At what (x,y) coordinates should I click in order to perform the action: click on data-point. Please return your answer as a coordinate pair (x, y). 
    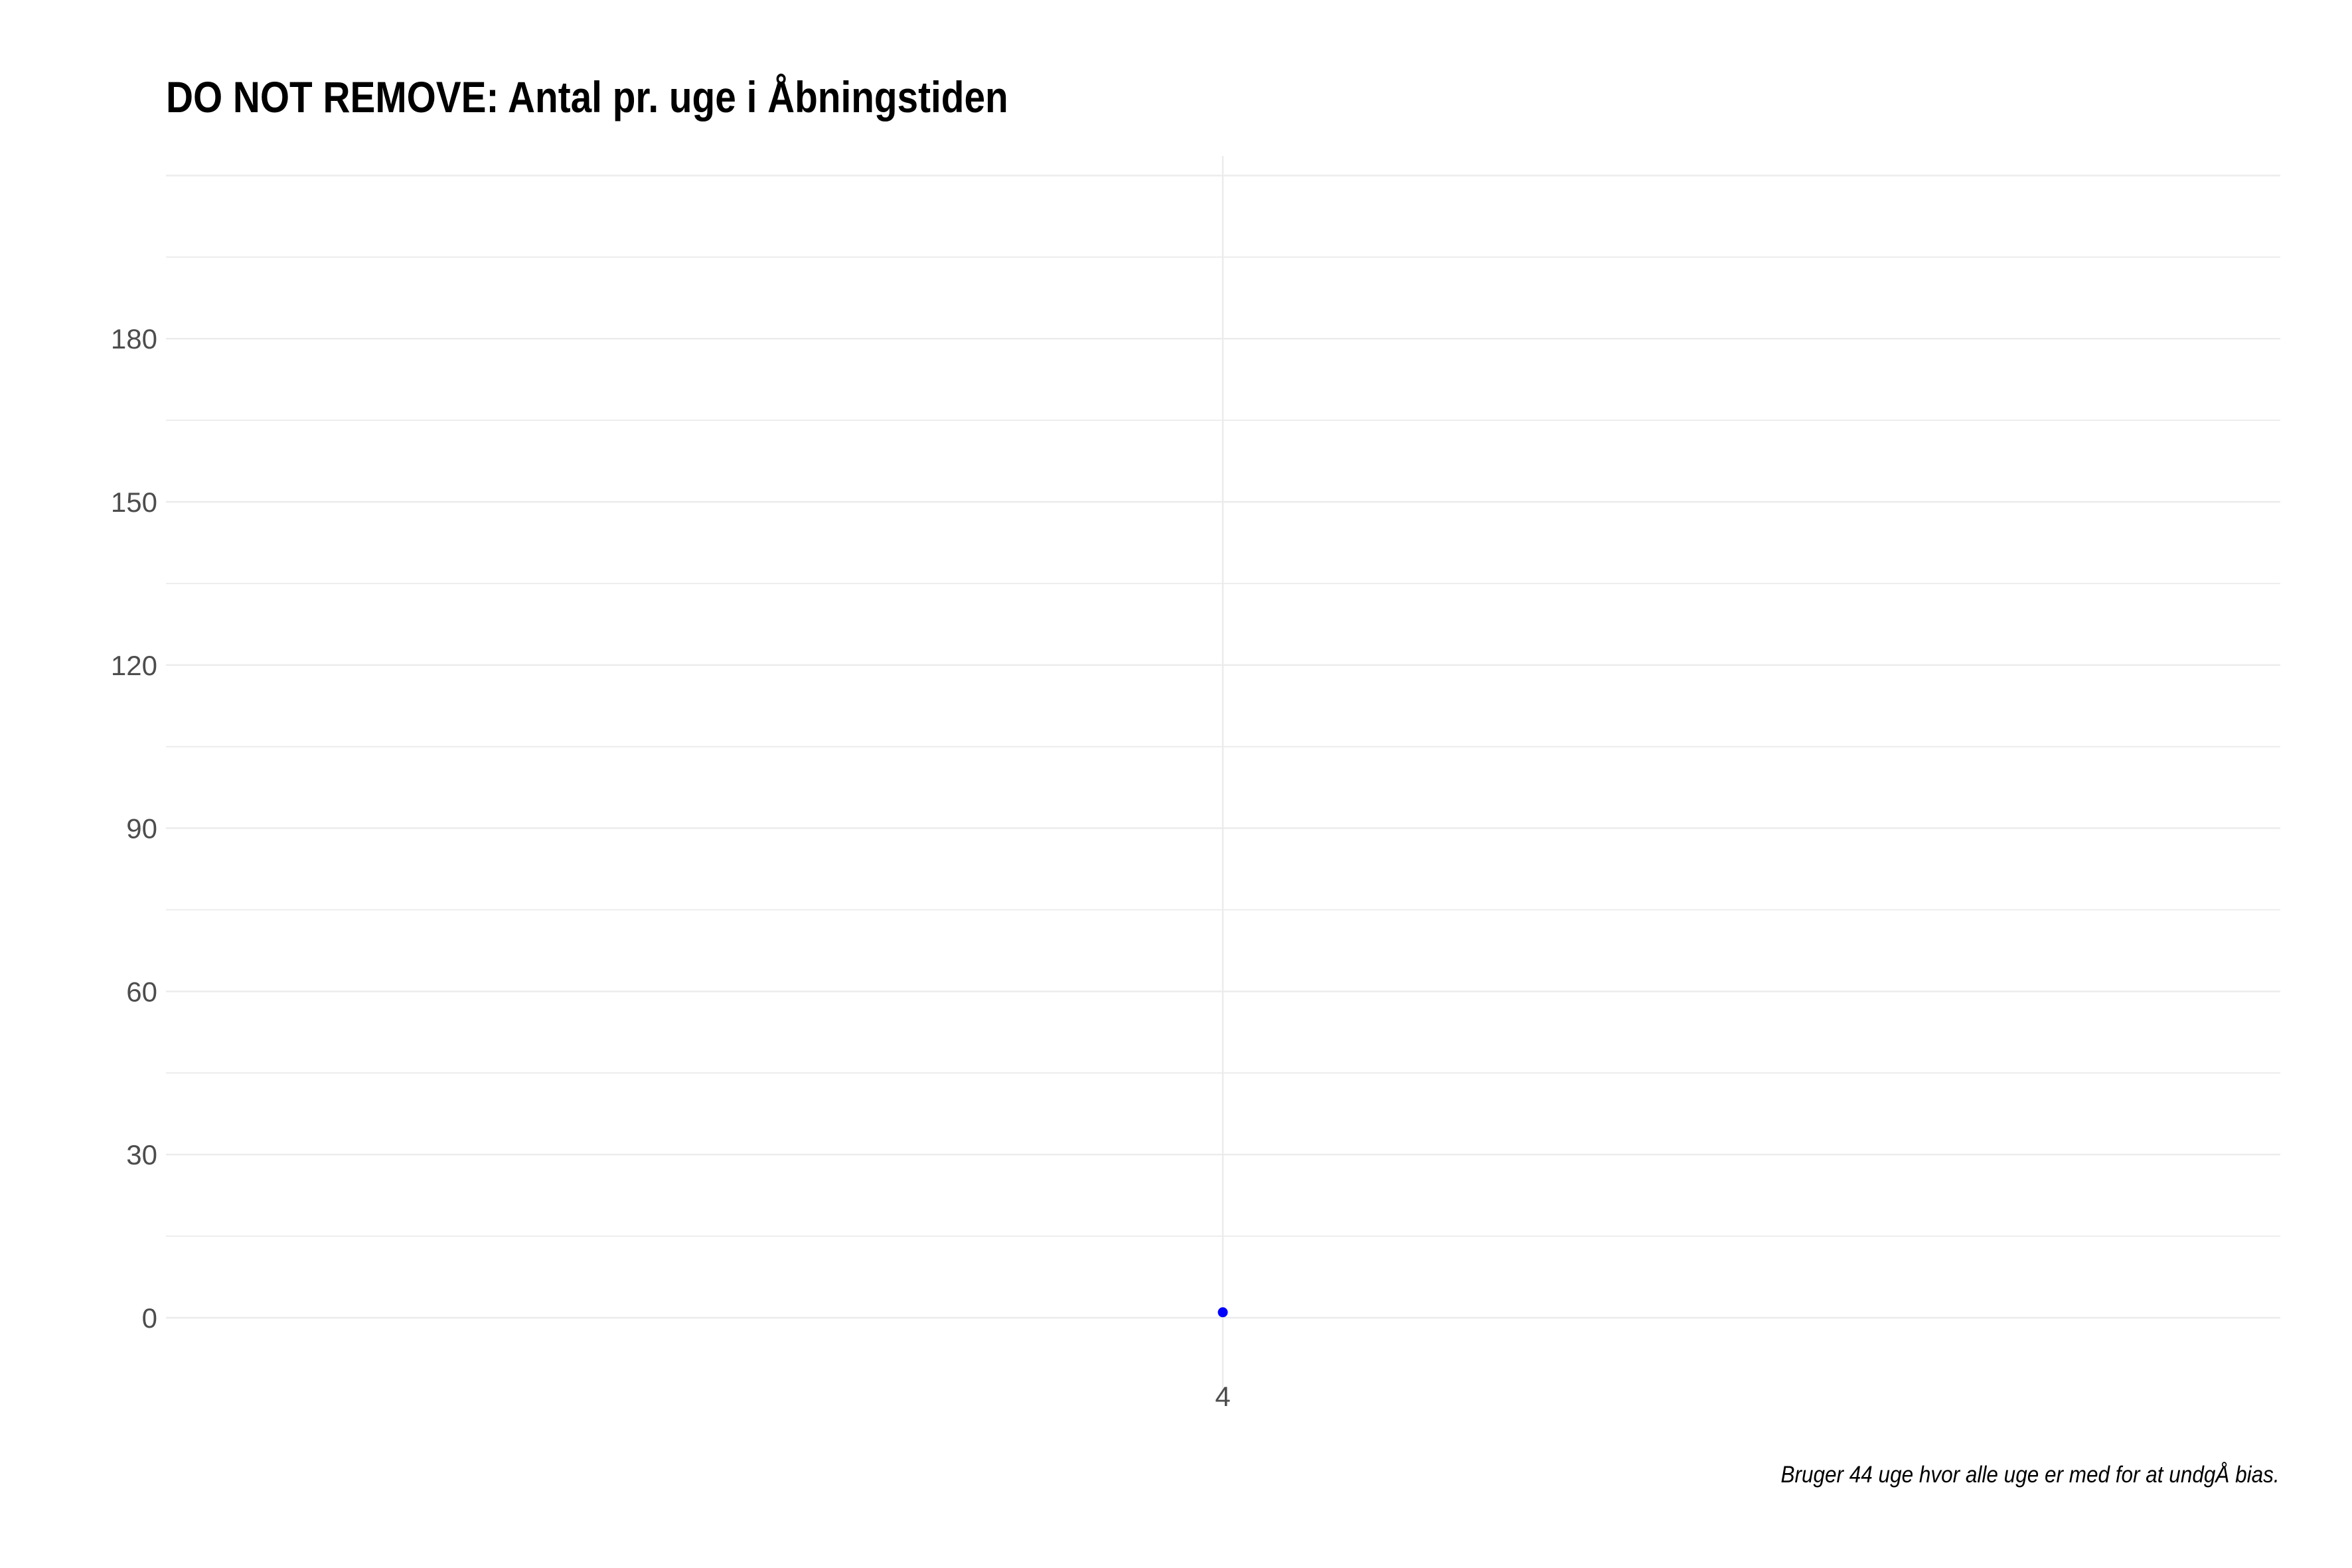
    Looking at the image, I should click on (1223, 1312).